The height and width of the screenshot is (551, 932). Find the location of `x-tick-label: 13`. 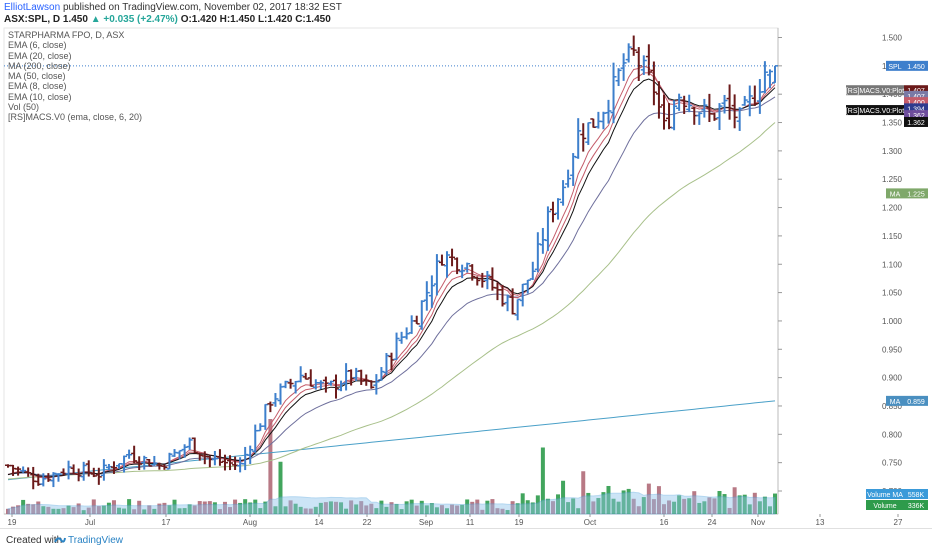

x-tick-label: 13 is located at coordinates (820, 522).